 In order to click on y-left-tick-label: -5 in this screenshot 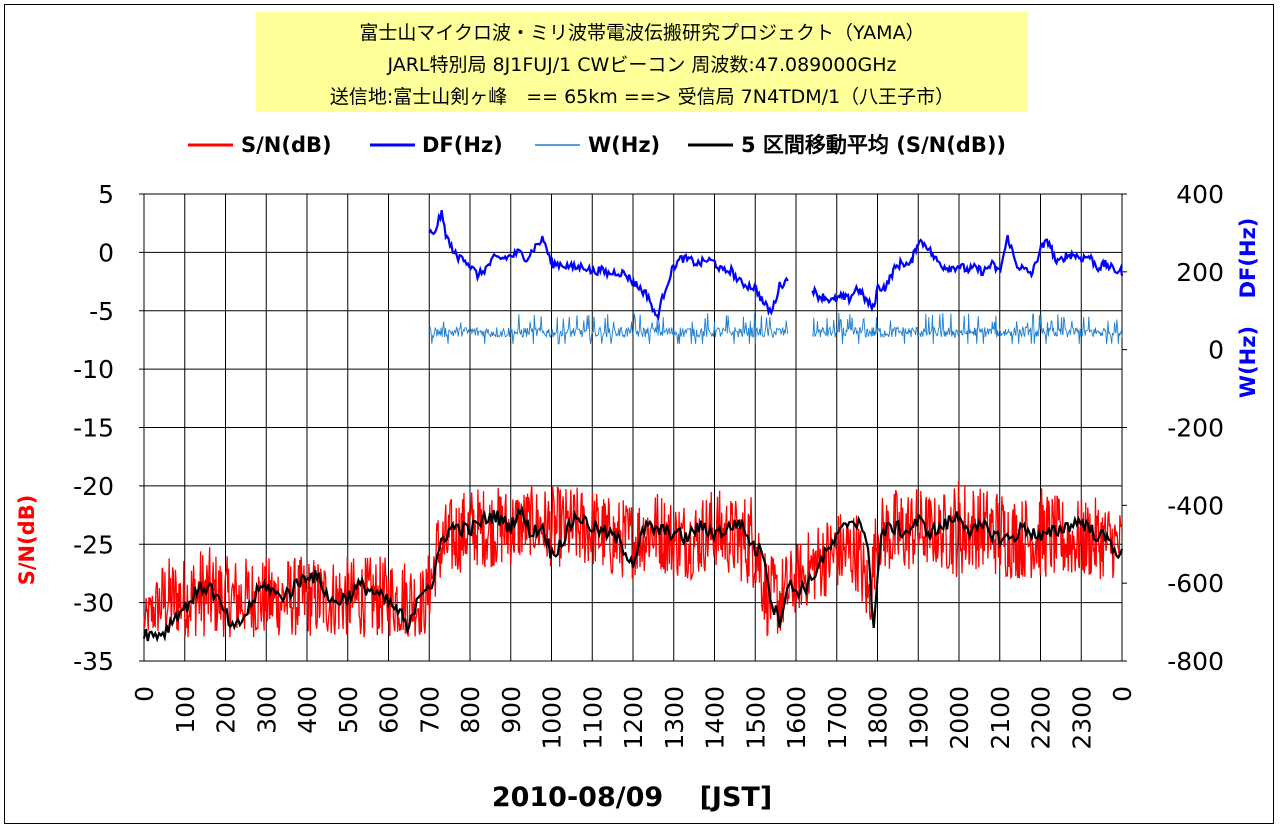, I will do `click(101, 311)`.